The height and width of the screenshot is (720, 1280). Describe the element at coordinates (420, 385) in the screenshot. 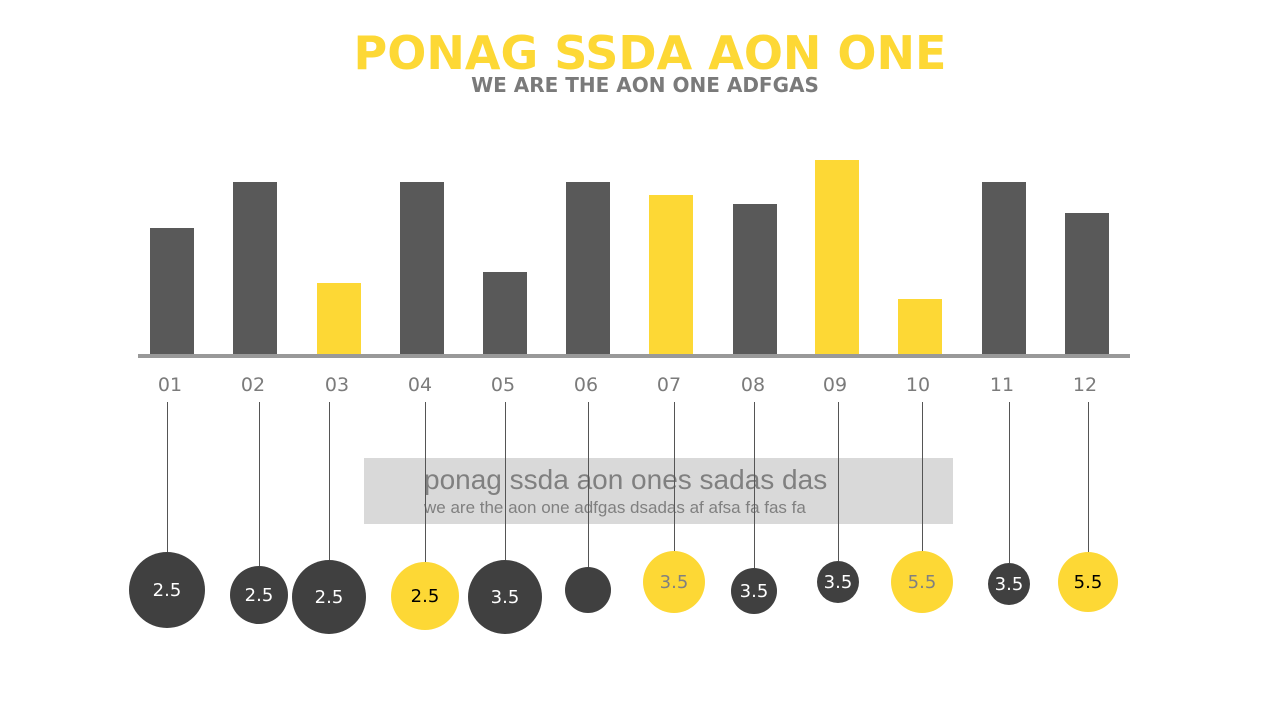

I see `x-tick-label: 04` at that location.